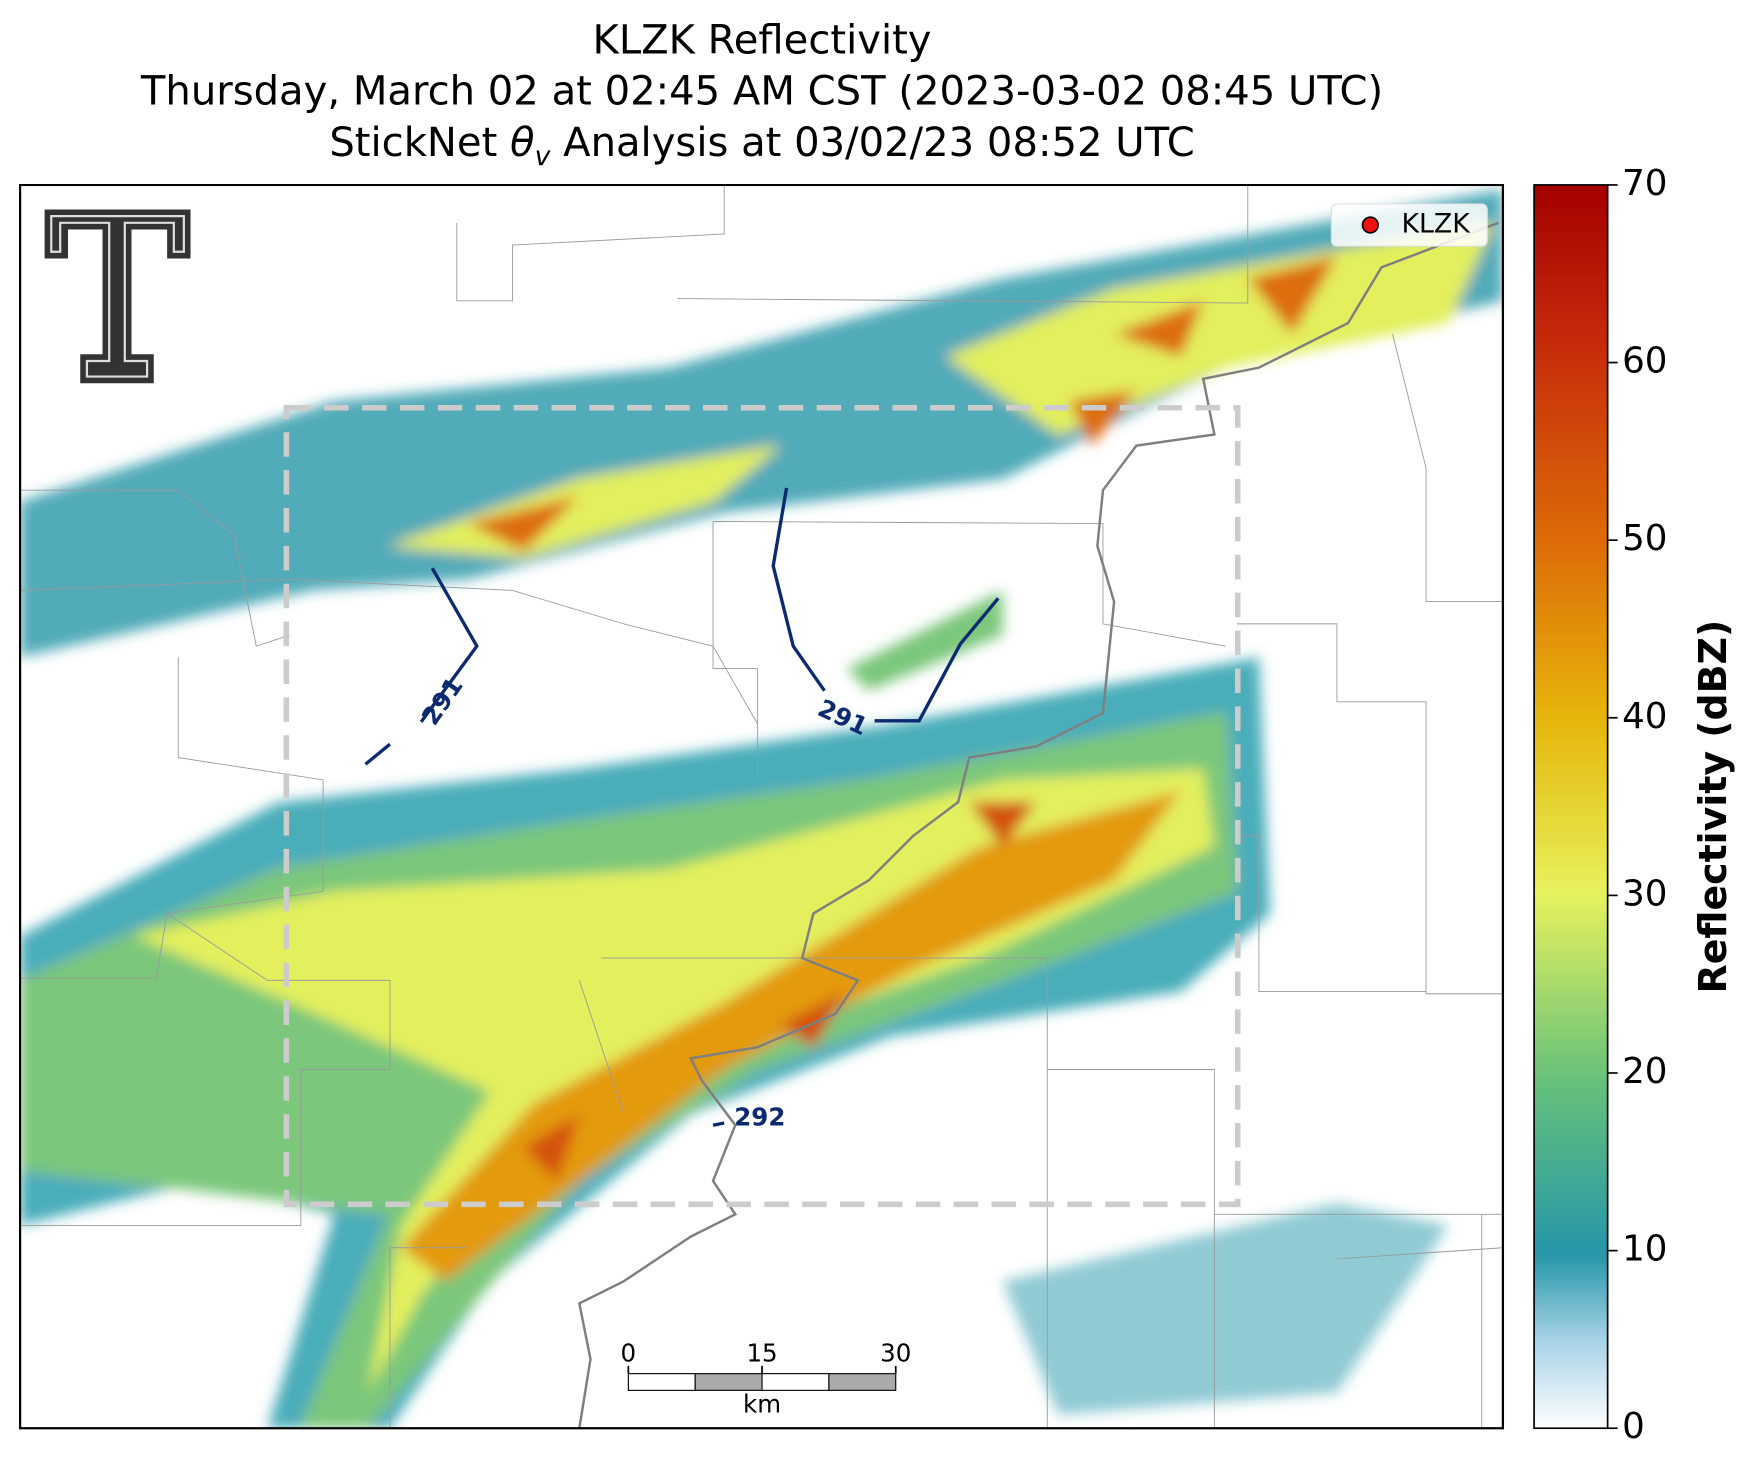 Image resolution: width=1738 pixels, height=1465 pixels. What do you see at coordinates (895, 1352) in the screenshot?
I see `scale-tick-label: 30` at bounding box center [895, 1352].